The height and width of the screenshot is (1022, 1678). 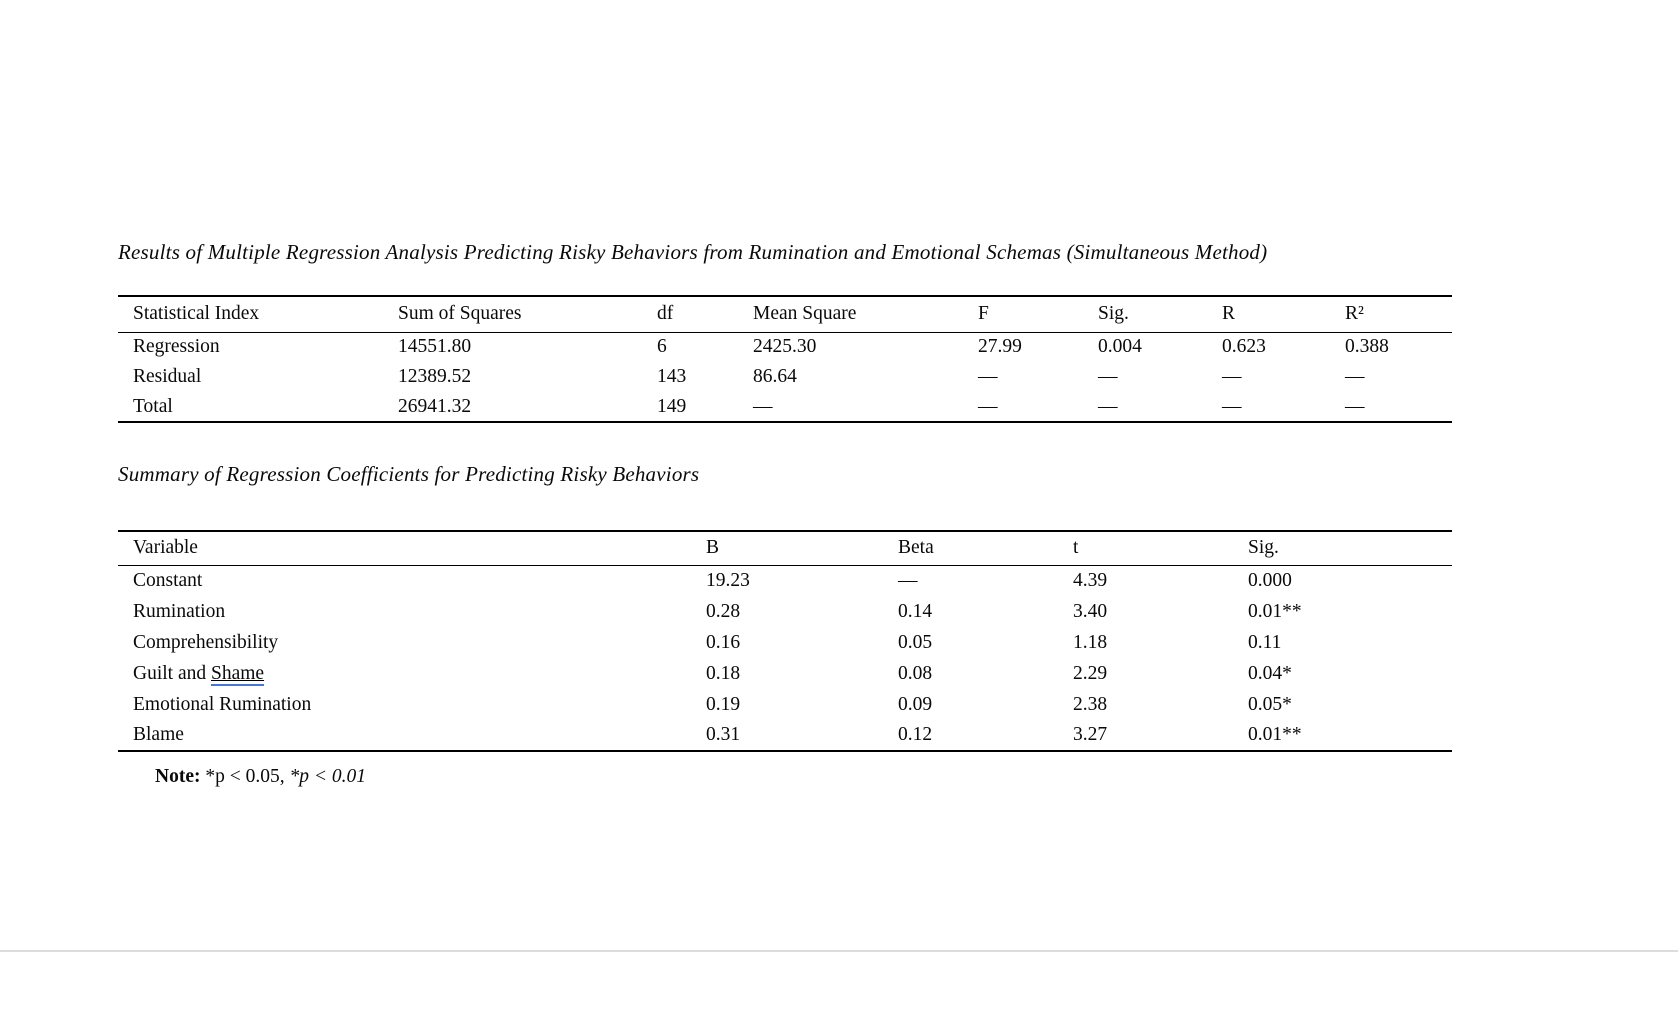 What do you see at coordinates (1270, 673) in the screenshot?
I see `table-cell: 0.04*` at bounding box center [1270, 673].